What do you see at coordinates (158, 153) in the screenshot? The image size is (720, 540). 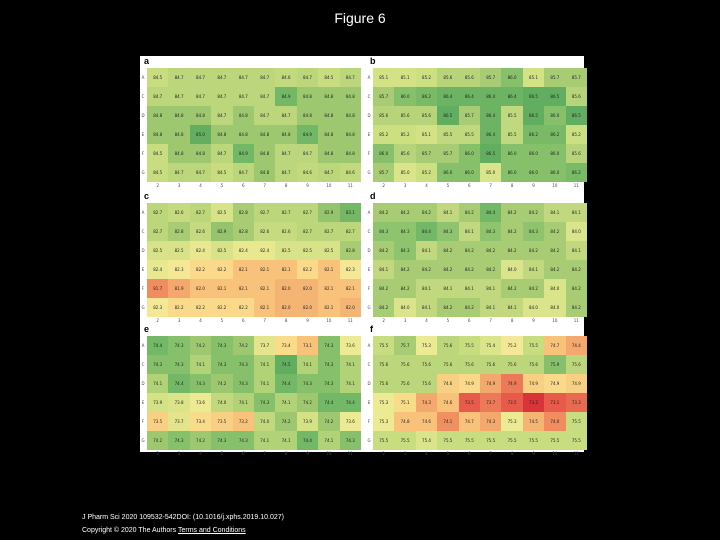 I see `heatmap-cell: 84.5` at bounding box center [158, 153].